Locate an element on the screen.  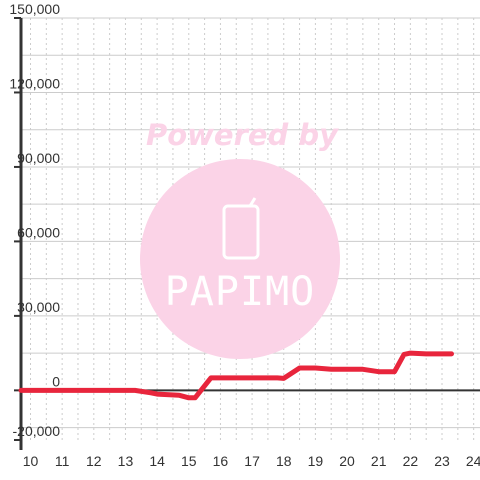
x-tick-label: 14 is located at coordinates (157, 461).